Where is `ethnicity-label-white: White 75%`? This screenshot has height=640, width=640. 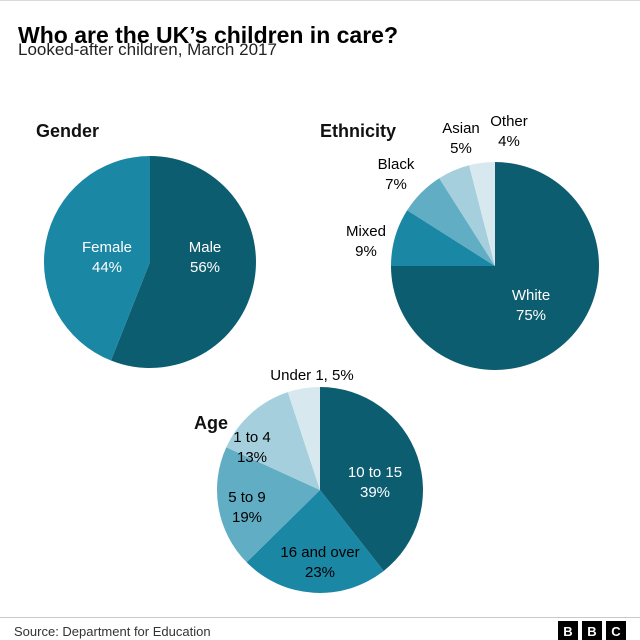
ethnicity-label-white: White 75% is located at coordinates (531, 305).